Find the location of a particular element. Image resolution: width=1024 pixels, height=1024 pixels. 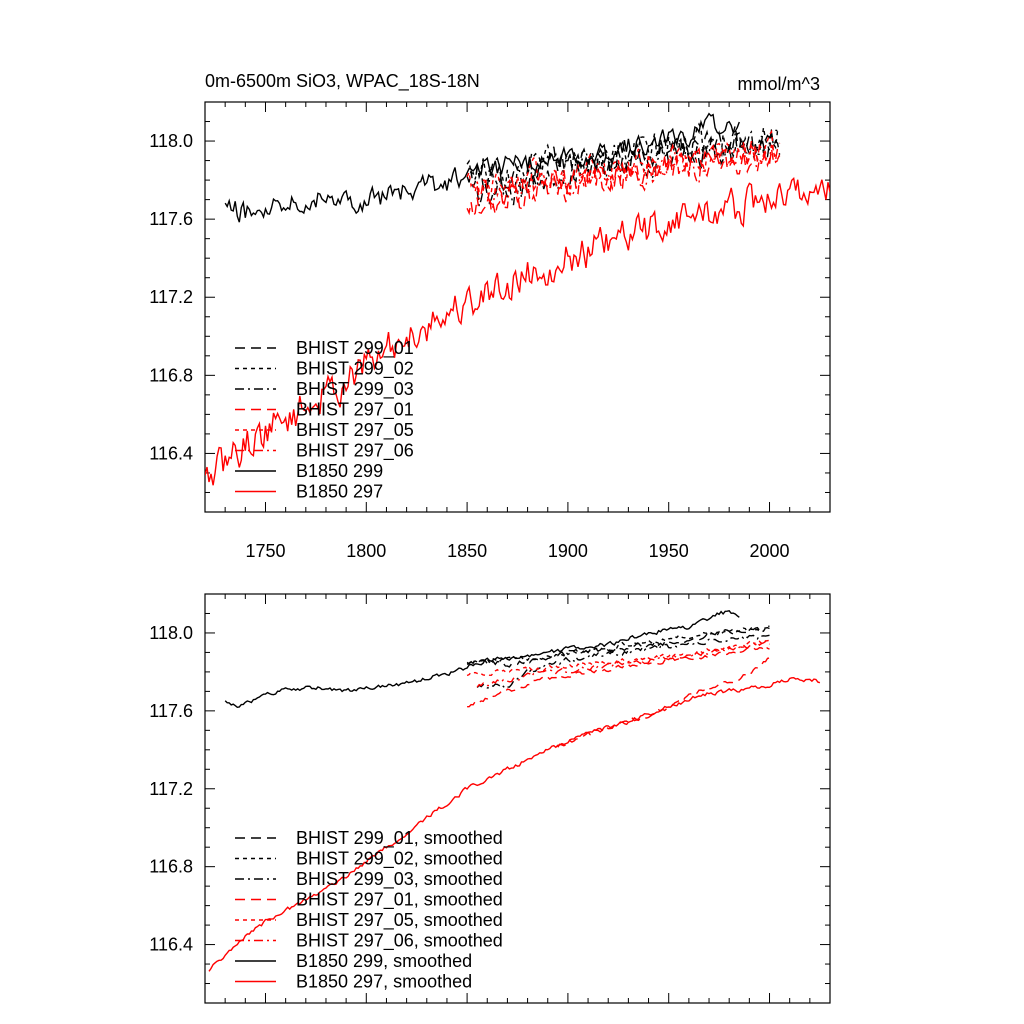

series-line-bhist-299-03-smoothed is located at coordinates (623, 662).